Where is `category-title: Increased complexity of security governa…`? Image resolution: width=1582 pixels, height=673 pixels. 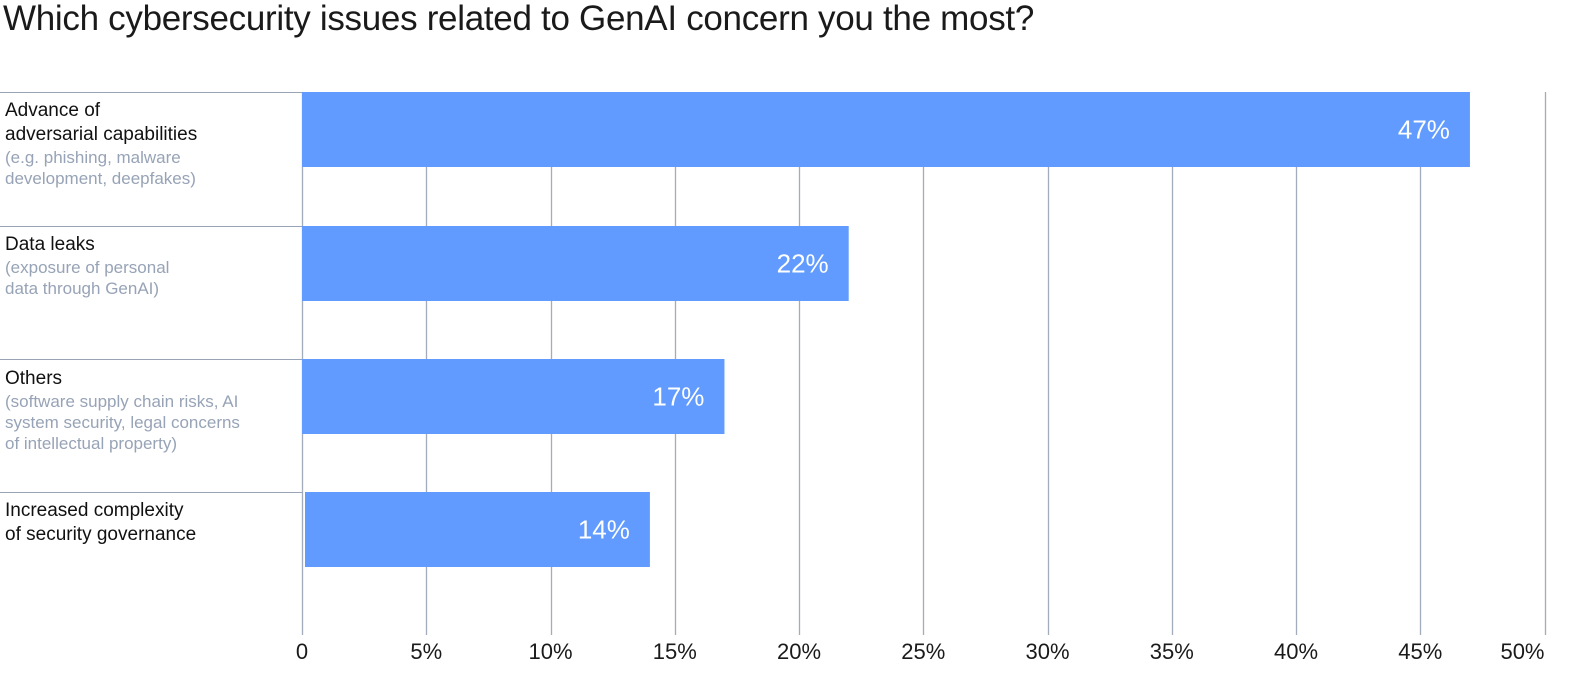 category-title: Increased complexity of security governa… is located at coordinates (101, 522).